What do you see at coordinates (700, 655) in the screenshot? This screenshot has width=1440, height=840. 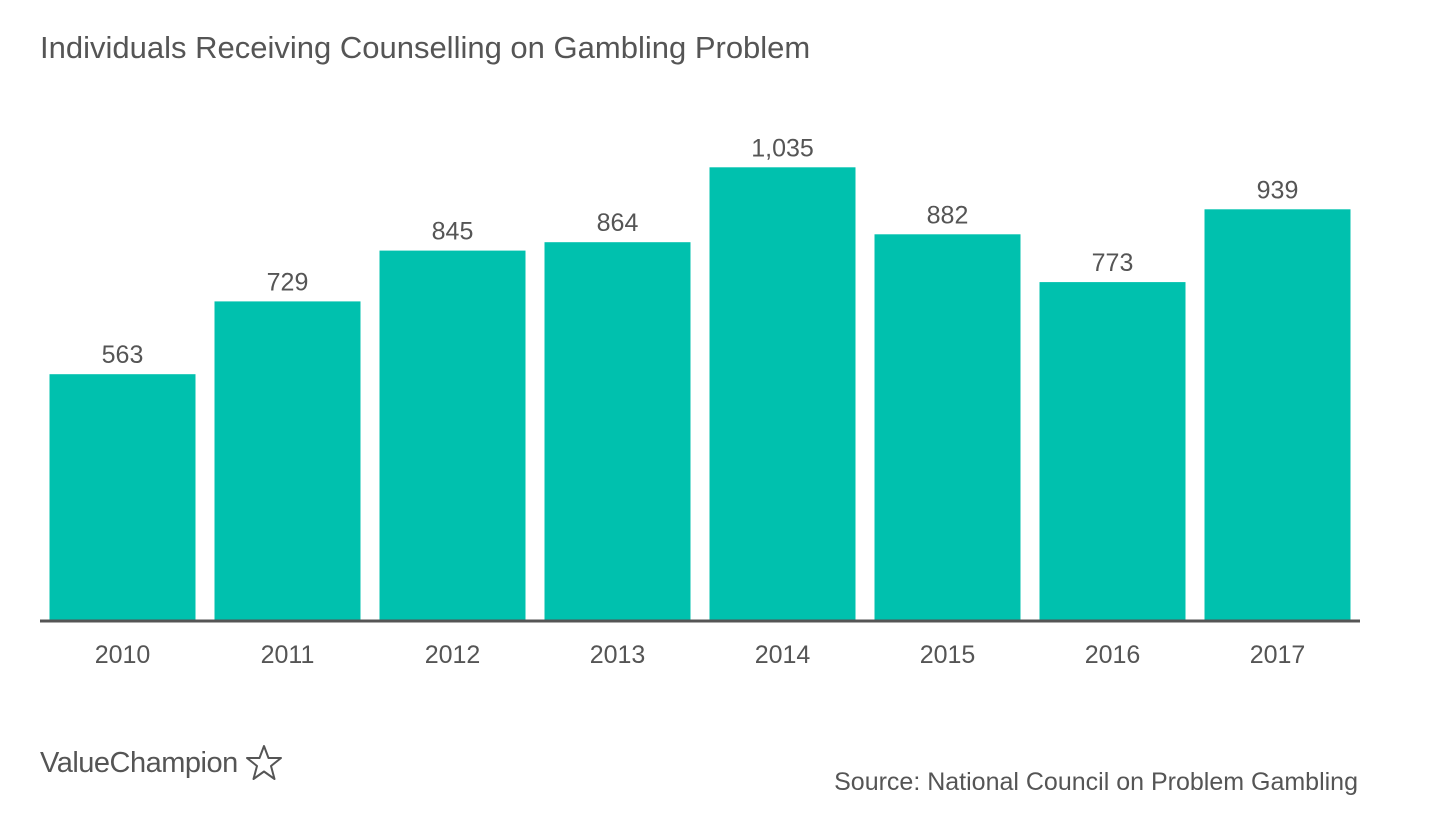 I see `x-tick-labels-group: 2010 2011 2012 2013 2014 2015 2016 2017` at bounding box center [700, 655].